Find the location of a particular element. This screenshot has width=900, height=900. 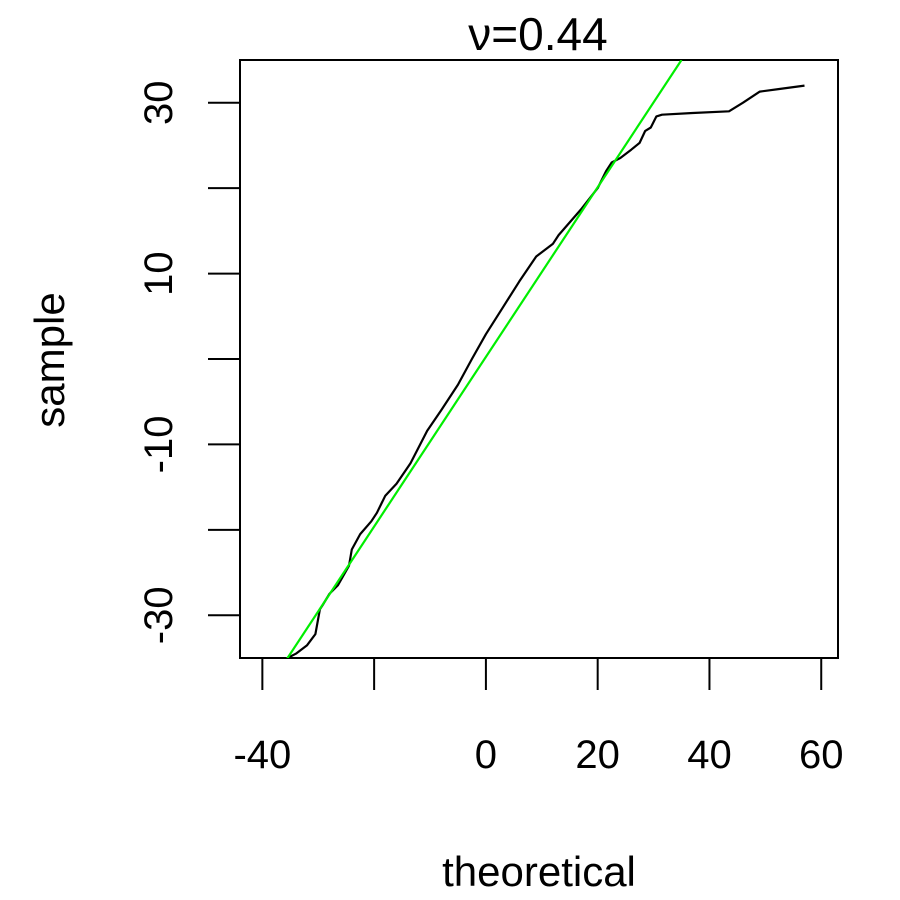

y-tick-label: -10 is located at coordinates (159, 445).